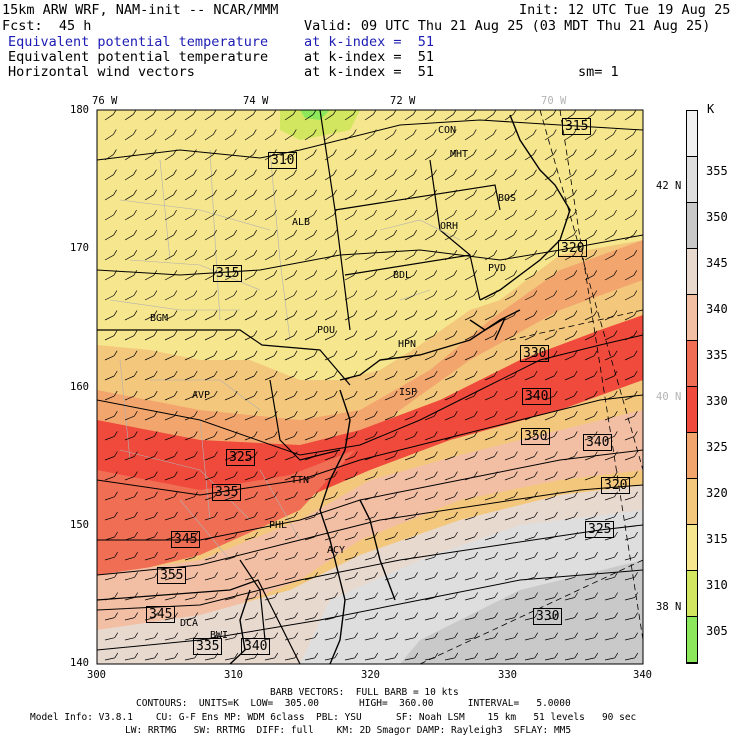 The height and width of the screenshot is (740, 740). I want to click on station-isp: ISP, so click(408, 392).